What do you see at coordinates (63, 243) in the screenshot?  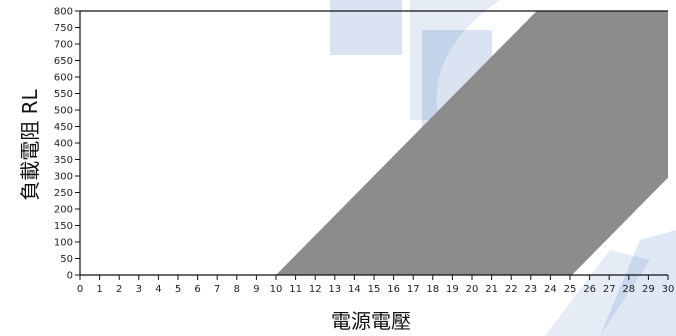 I see `y-tick-label: 100` at bounding box center [63, 243].